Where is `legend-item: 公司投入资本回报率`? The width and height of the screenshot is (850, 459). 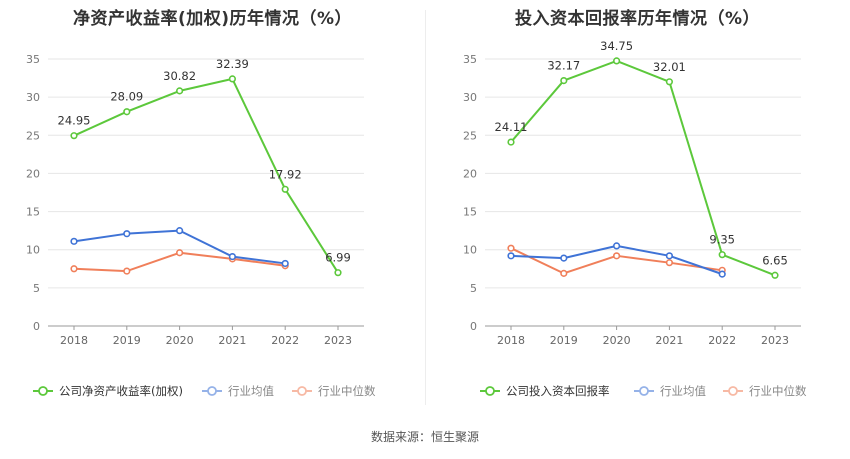 legend-item: 公司投入资本回报率 is located at coordinates (545, 391).